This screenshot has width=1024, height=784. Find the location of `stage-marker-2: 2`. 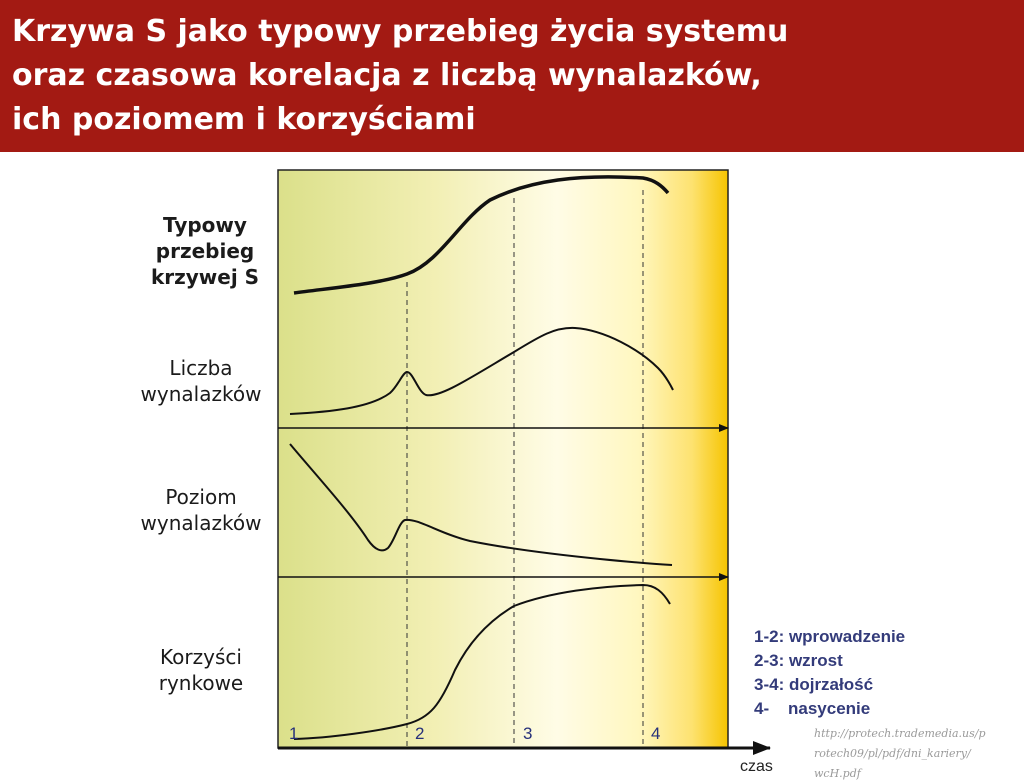

stage-marker-2: 2 is located at coordinates (420, 733).